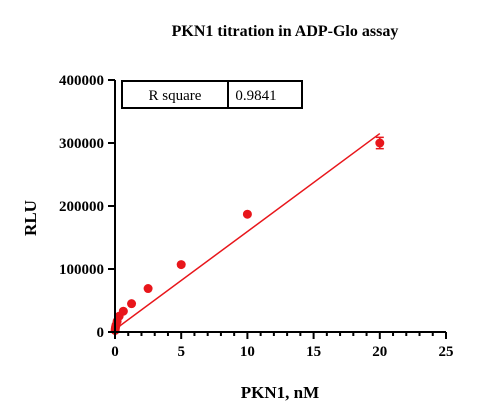 The image size is (500, 420). What do you see at coordinates (446, 352) in the screenshot?
I see `x-tick-label: 25` at bounding box center [446, 352].